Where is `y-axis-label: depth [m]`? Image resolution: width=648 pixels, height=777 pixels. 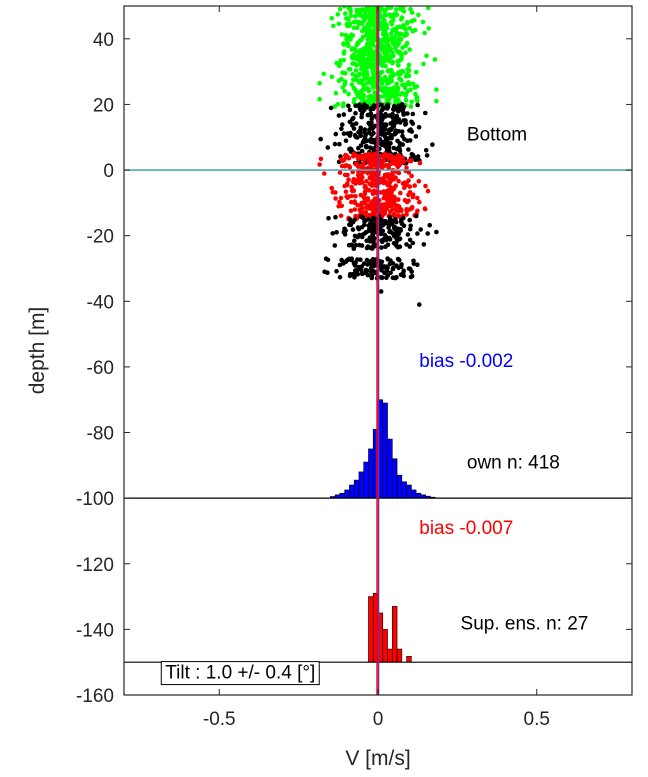 y-axis-label: depth [m] is located at coordinates (37, 351).